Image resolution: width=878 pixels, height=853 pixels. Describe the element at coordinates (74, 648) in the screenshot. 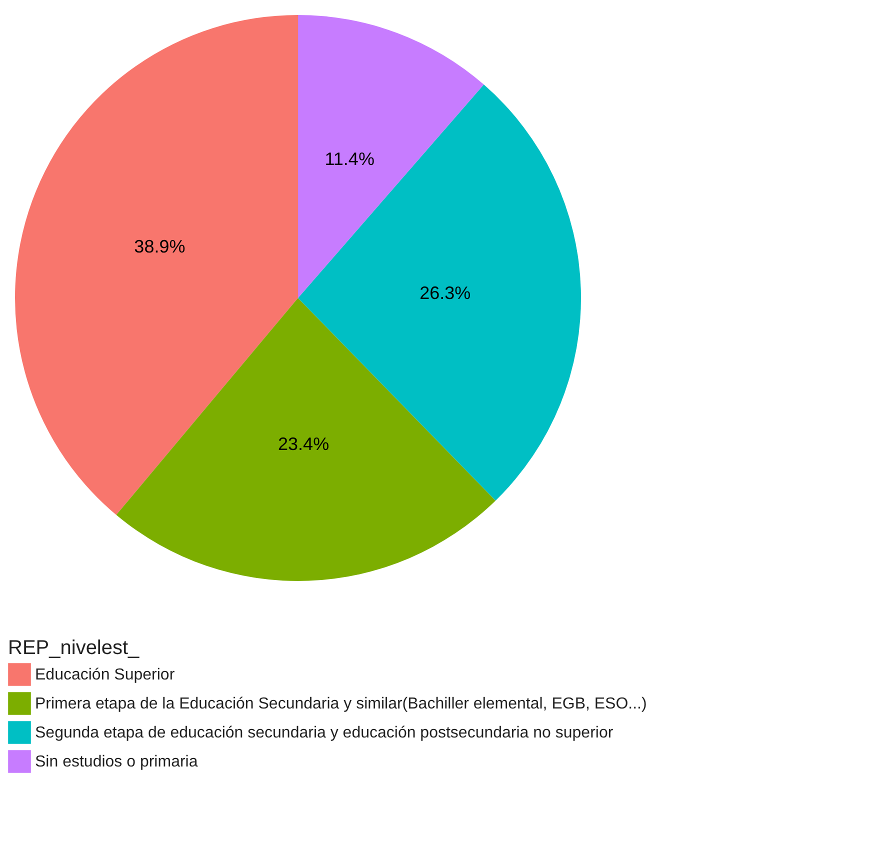

I see `legend-title: REP_nivelest_` at that location.